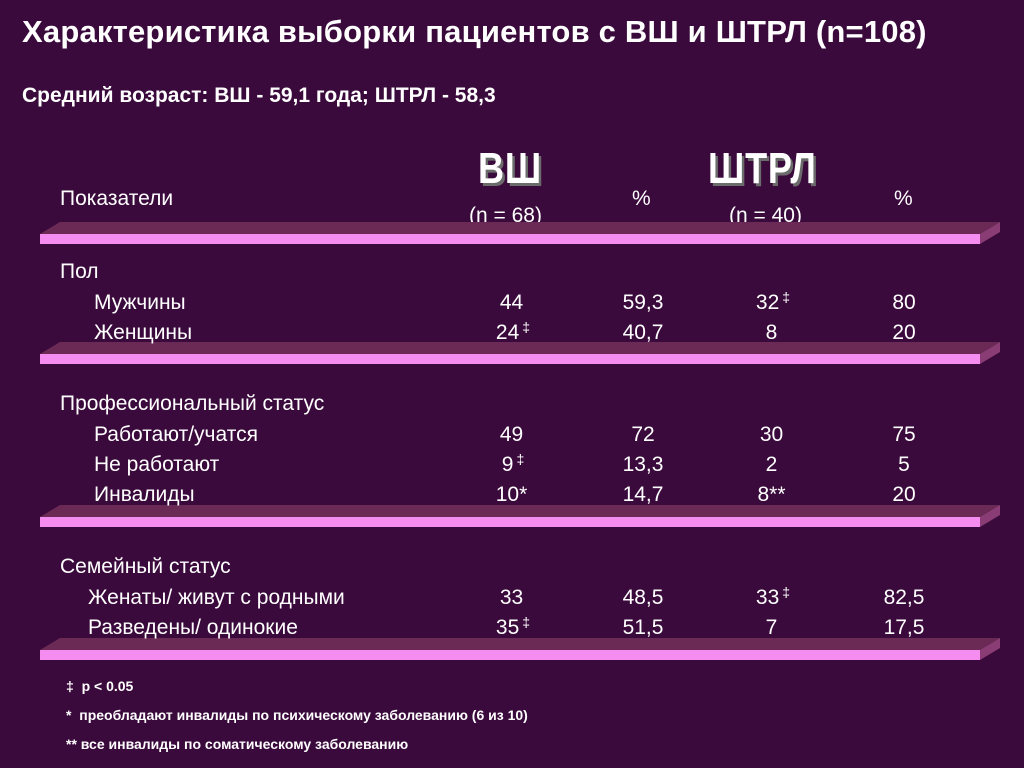 The image size is (1024, 768). Describe the element at coordinates (643, 494) in the screenshot. I see `g1-pct: 14,7` at that location.